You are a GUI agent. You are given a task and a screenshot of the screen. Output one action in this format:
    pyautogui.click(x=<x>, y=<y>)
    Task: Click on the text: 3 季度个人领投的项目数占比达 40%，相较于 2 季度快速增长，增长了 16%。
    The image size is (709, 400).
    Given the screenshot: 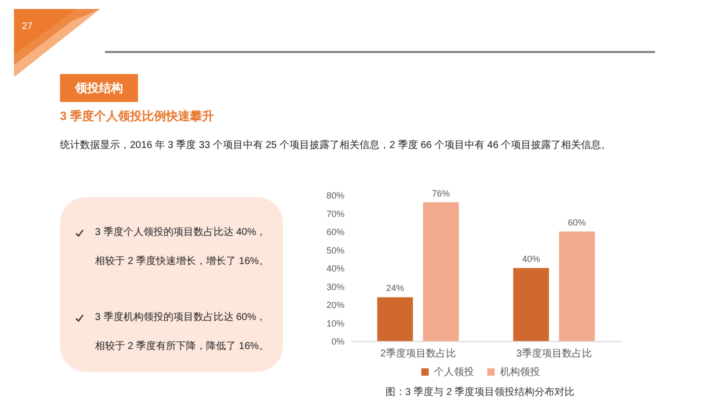 What is the action you would take?
    pyautogui.click(x=182, y=247)
    